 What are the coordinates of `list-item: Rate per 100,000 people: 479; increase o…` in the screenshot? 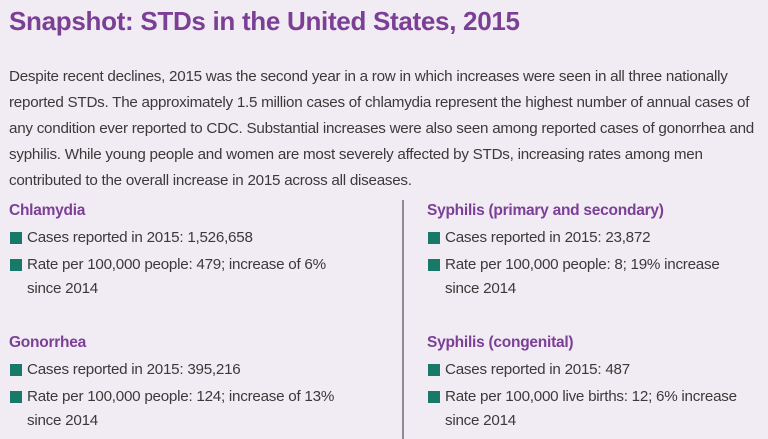 It's located at (184, 277).